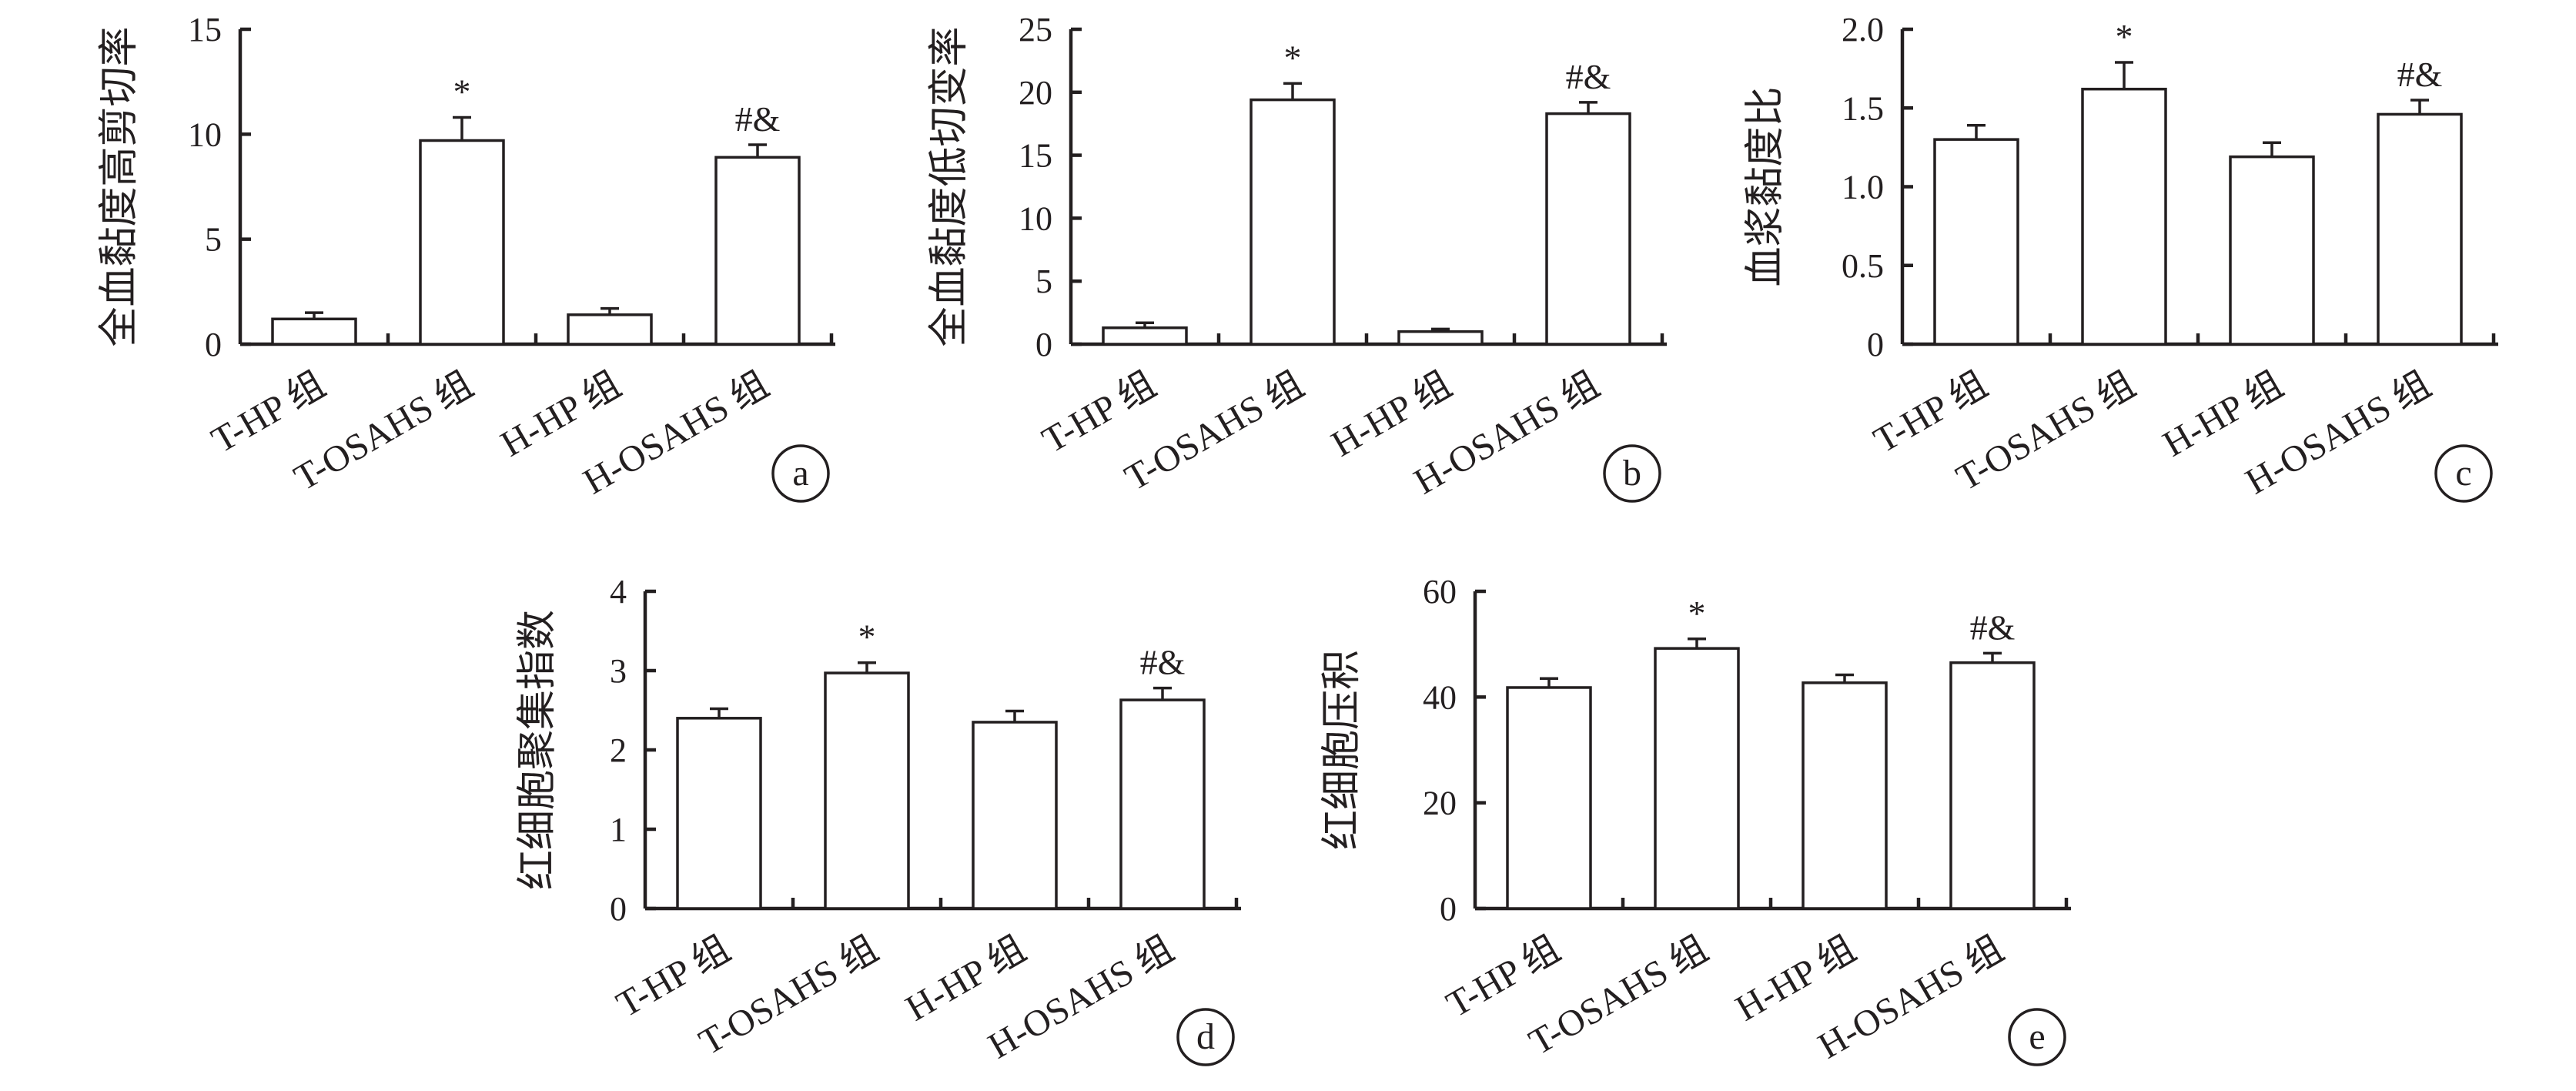  What do you see at coordinates (618, 750) in the screenshot?
I see `y-tick-label: 2` at bounding box center [618, 750].